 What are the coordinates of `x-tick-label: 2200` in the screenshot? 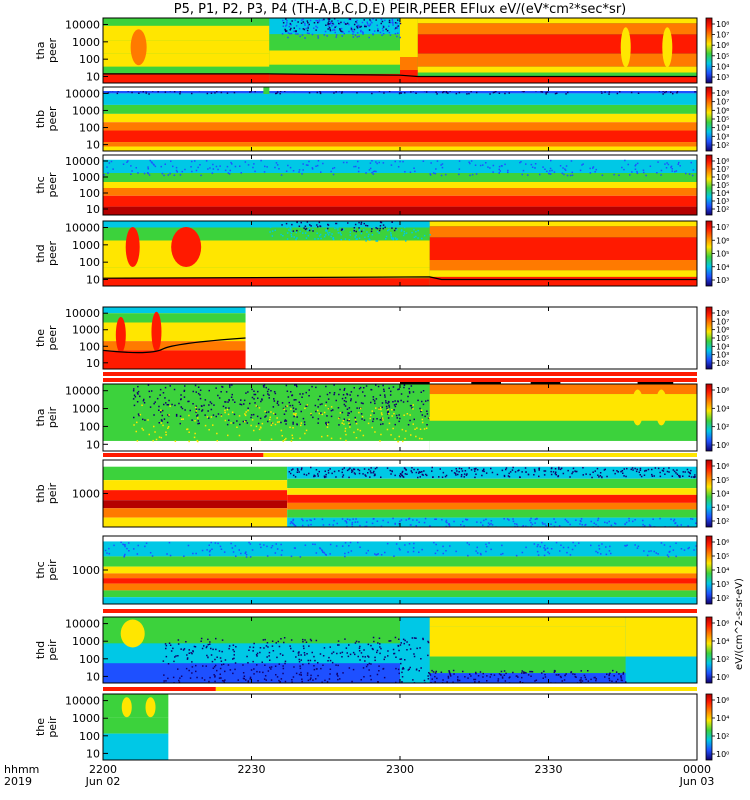 It's located at (103, 769).